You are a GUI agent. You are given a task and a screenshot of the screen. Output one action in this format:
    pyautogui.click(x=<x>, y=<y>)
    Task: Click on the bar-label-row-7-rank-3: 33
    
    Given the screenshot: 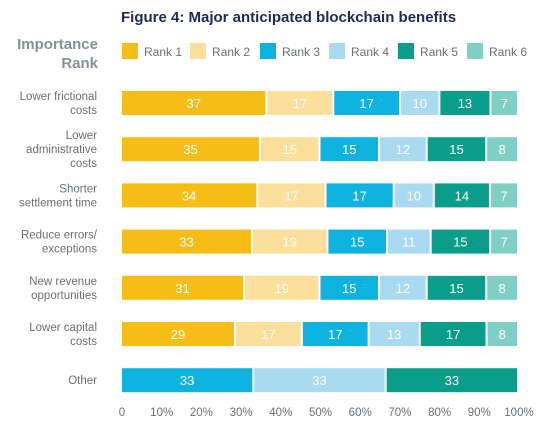 What is the action you would take?
    pyautogui.click(x=187, y=380)
    